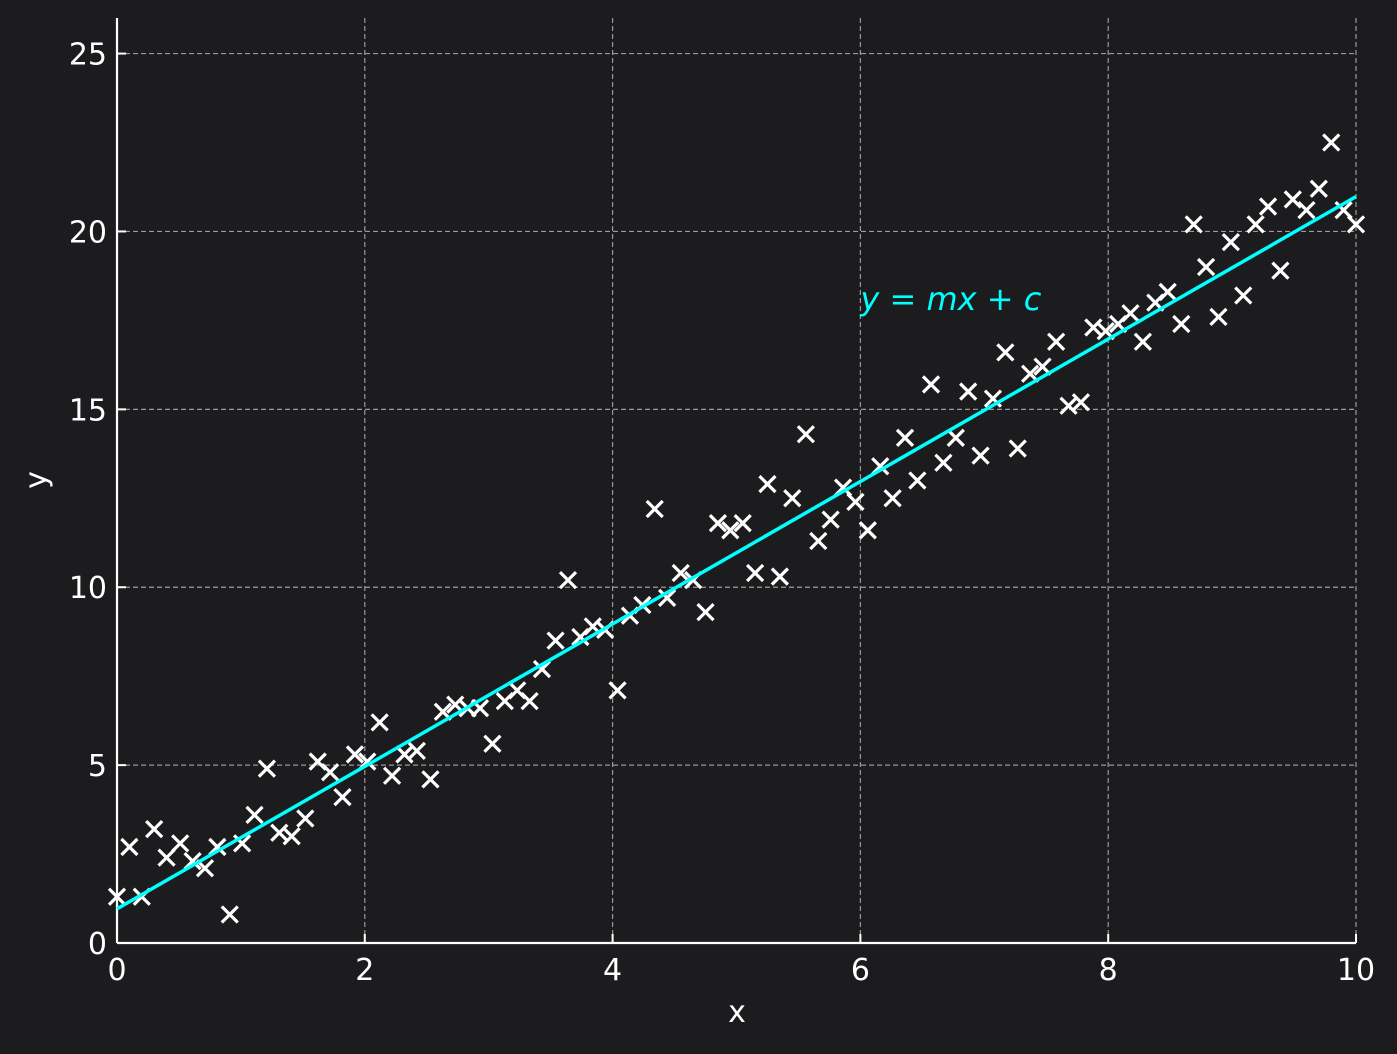 This screenshot has width=1397, height=1054. I want to click on fit-equation-annotation: y = mx + c, so click(950, 299).